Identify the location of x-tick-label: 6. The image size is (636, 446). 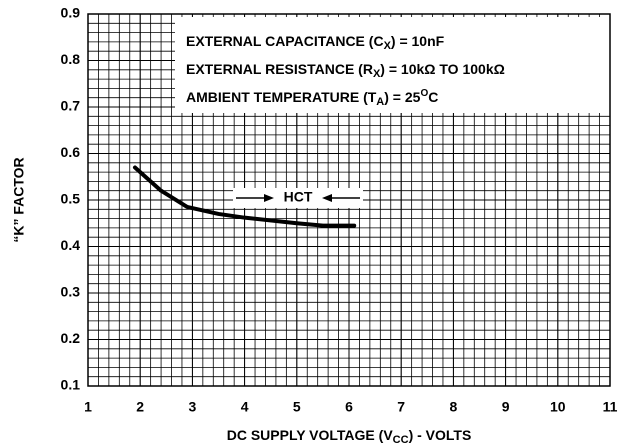
(349, 407).